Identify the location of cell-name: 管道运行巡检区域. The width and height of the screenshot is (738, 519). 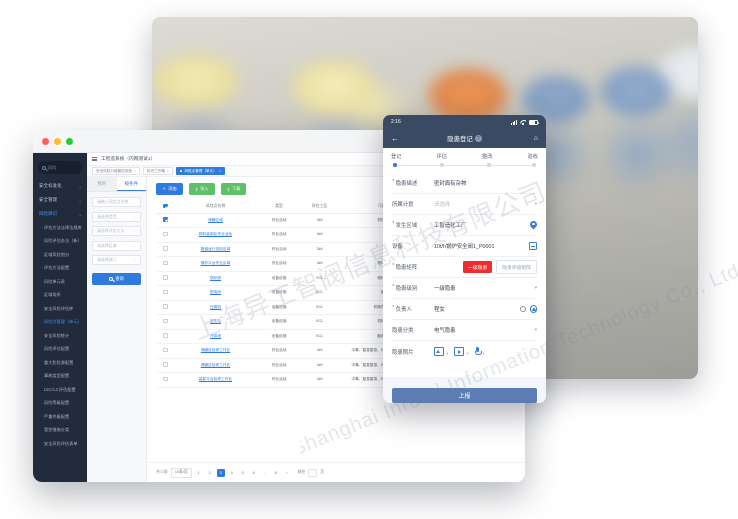
(215, 249).